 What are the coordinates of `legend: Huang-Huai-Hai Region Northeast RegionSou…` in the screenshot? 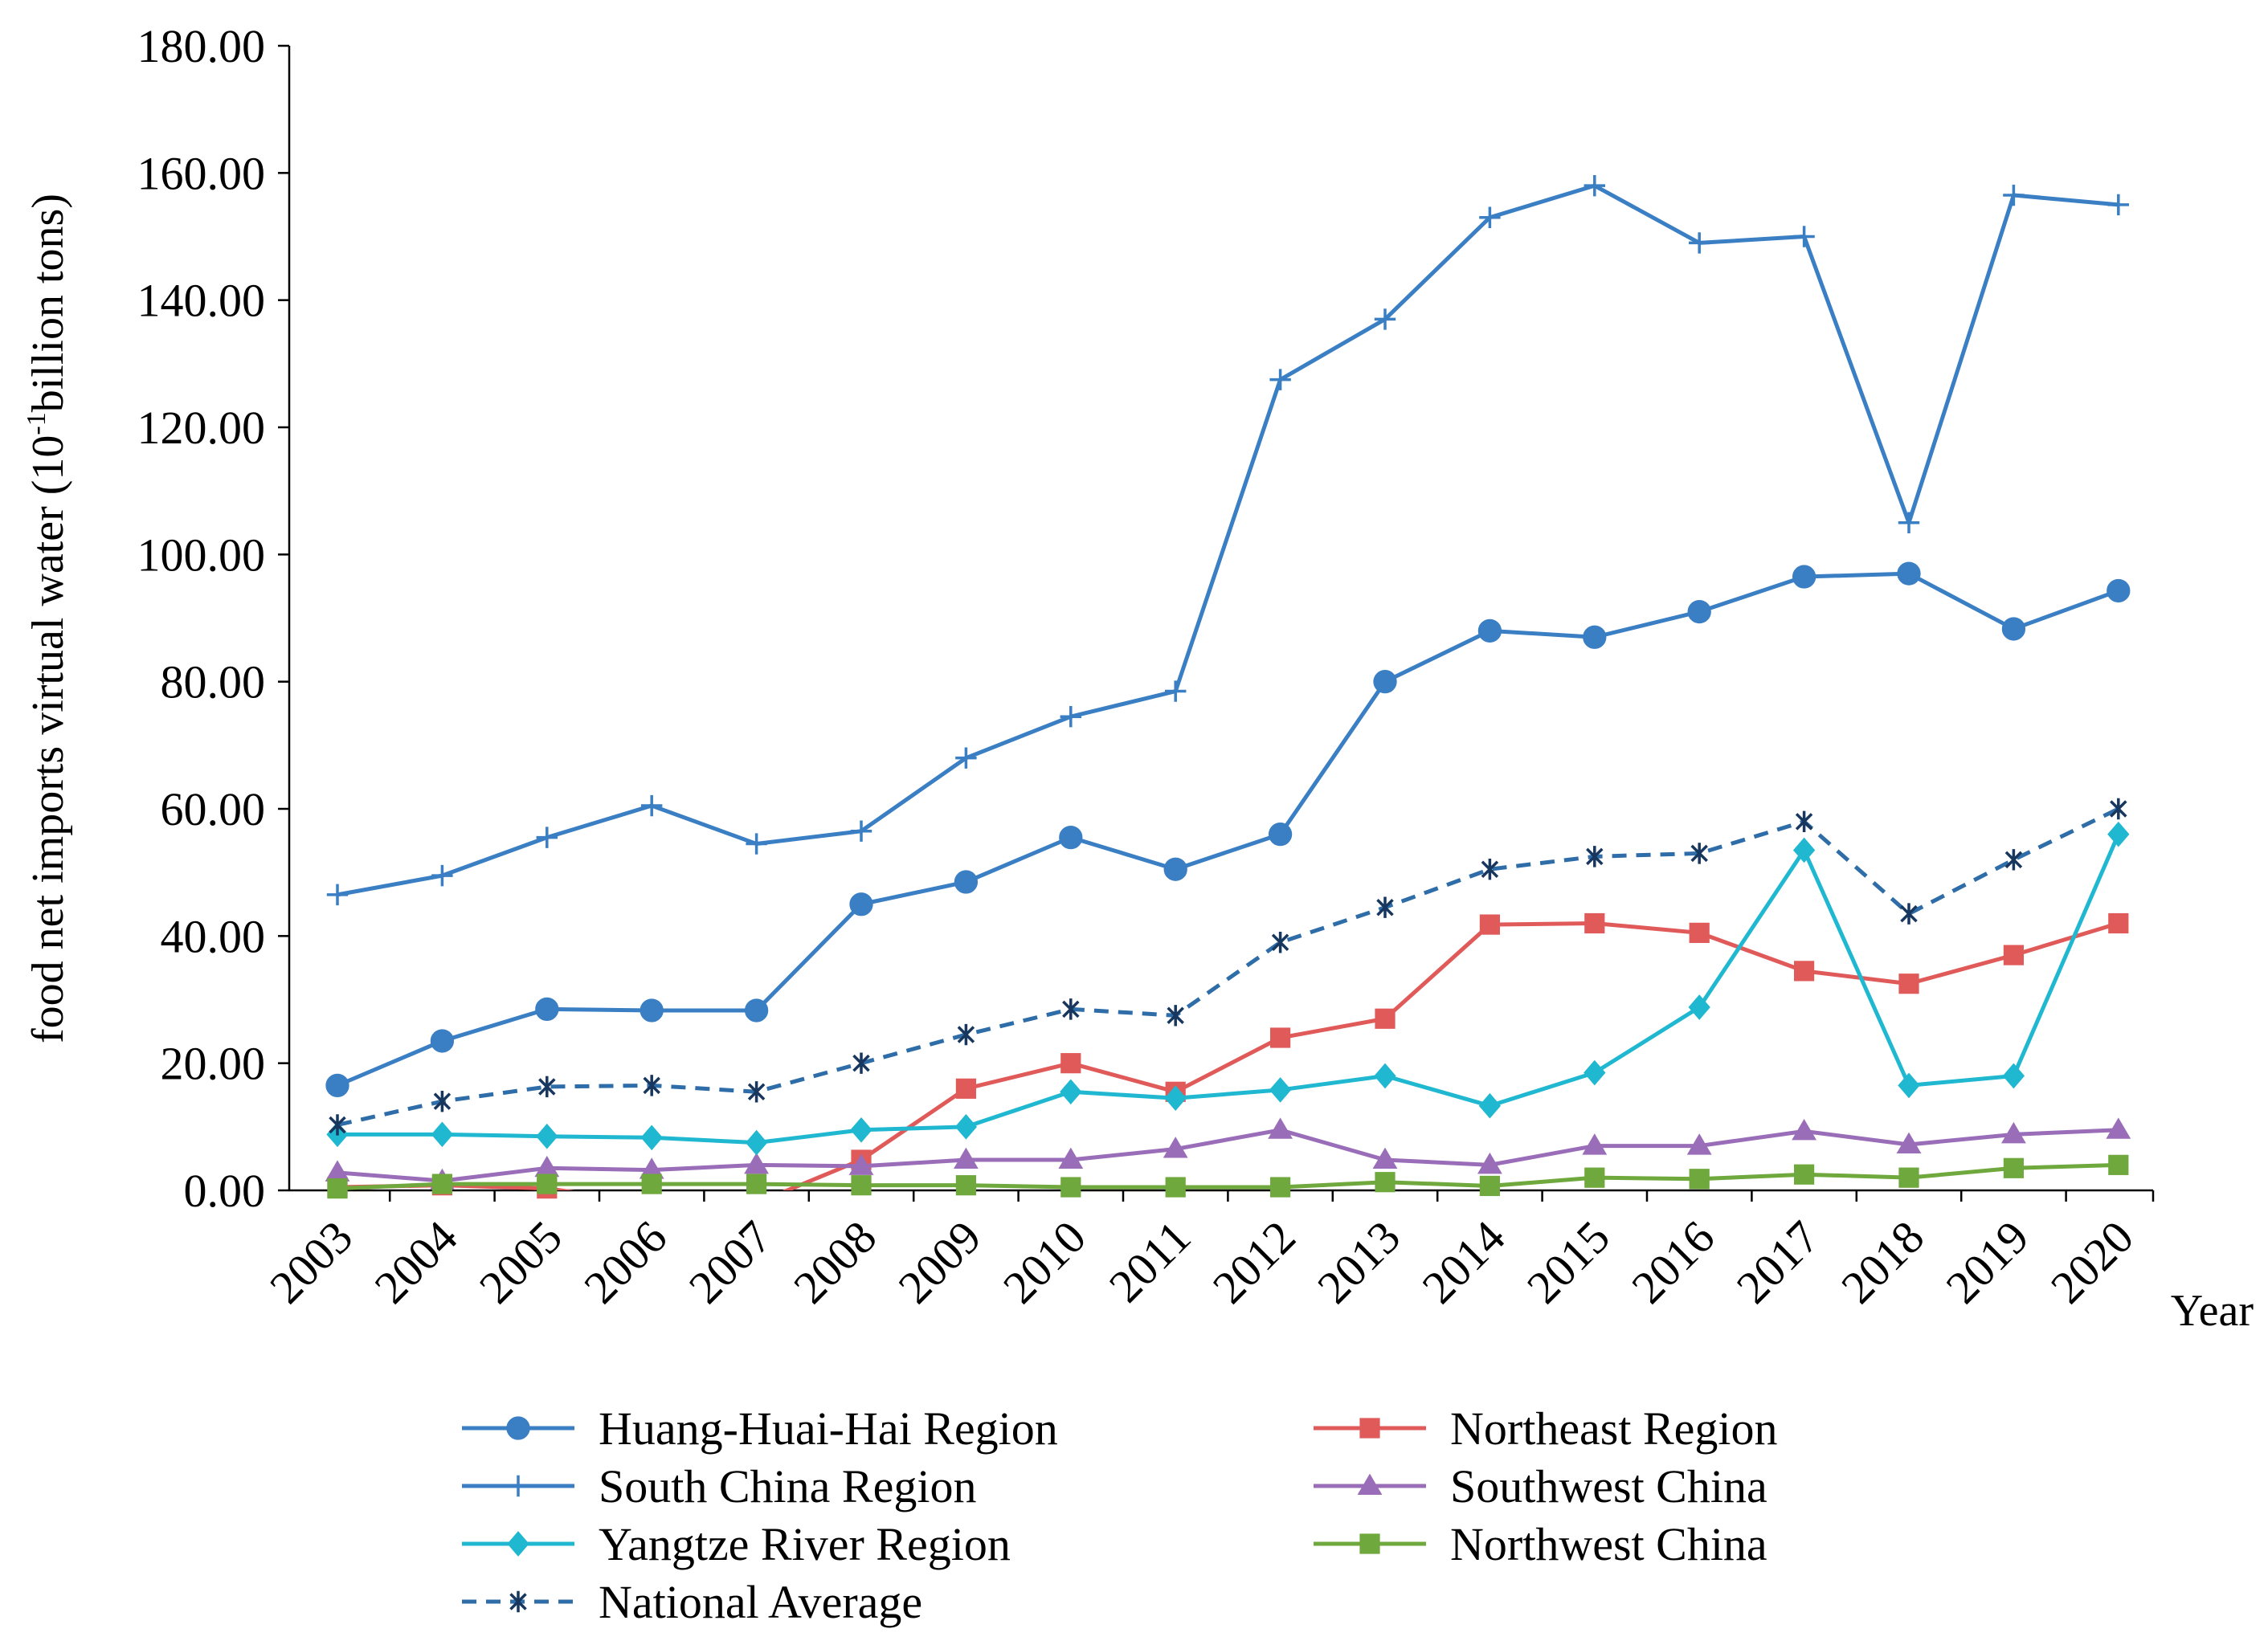 It's located at (1120, 1515).